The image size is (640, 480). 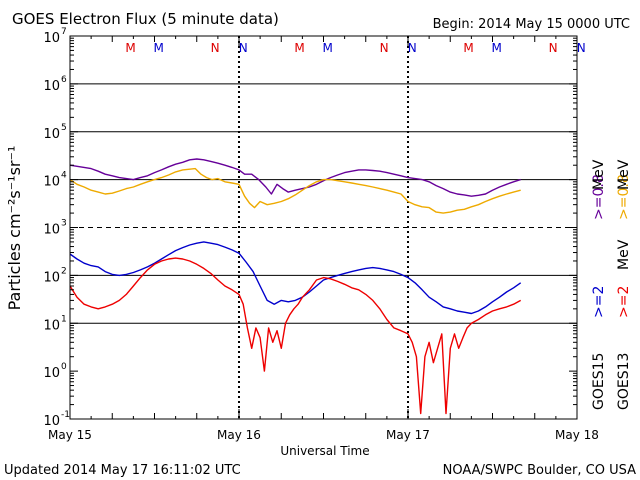 I want to click on y-tick-exponent: 1, so click(x=64, y=319).